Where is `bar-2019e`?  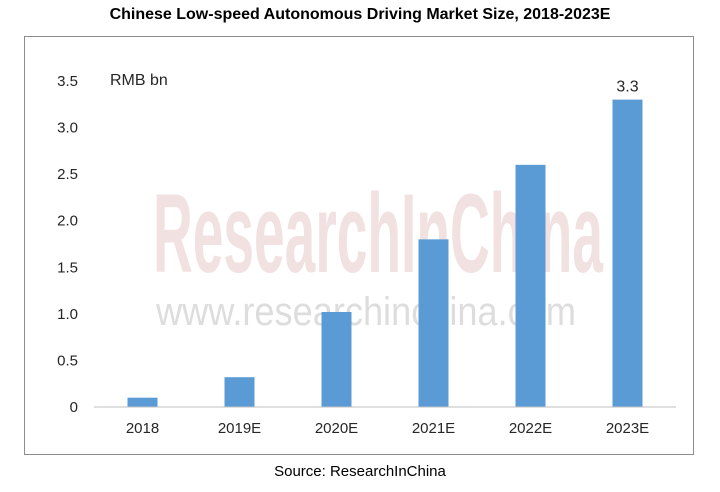 bar-2019e is located at coordinates (239, 392).